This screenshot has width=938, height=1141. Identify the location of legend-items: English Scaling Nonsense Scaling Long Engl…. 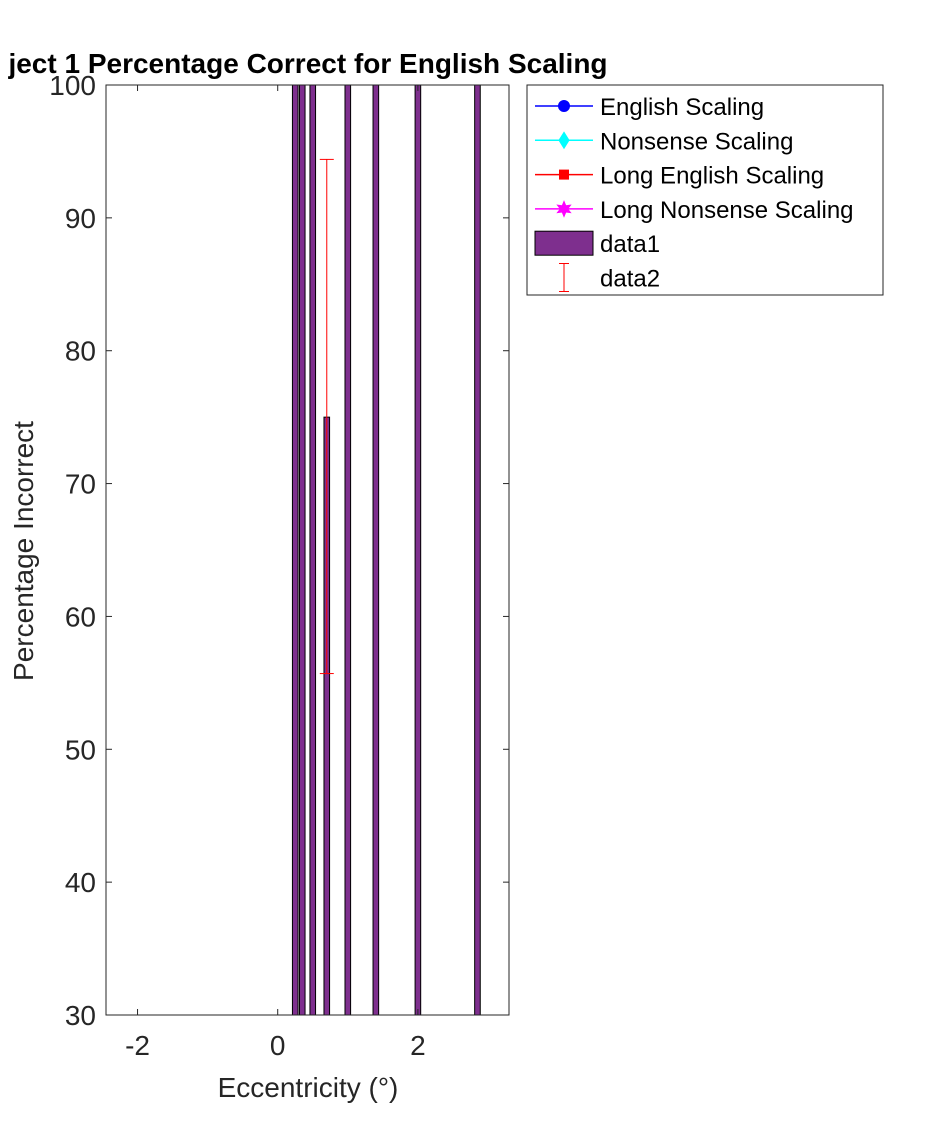
(694, 193).